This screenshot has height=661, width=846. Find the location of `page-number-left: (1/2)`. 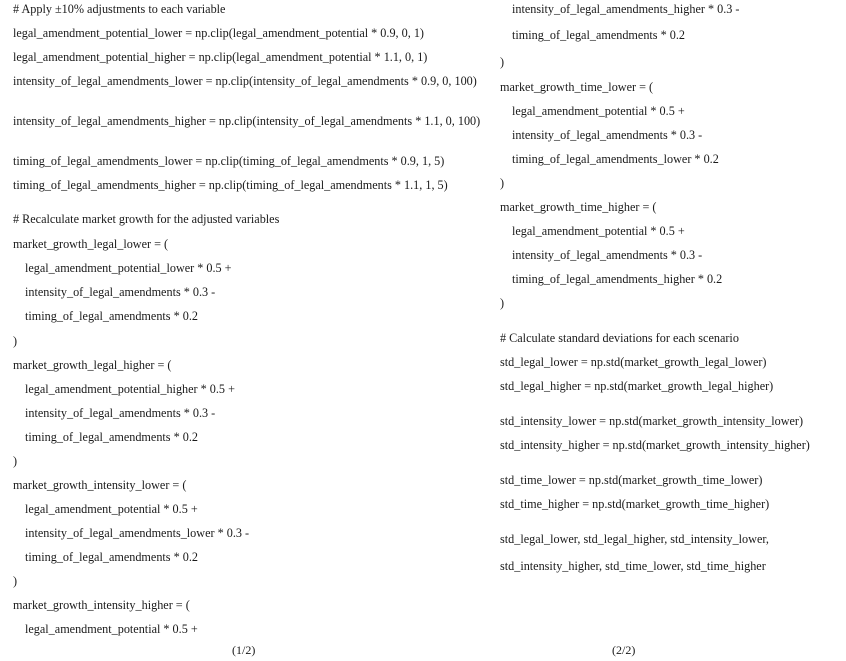

page-number-left: (1/2) is located at coordinates (244, 650).